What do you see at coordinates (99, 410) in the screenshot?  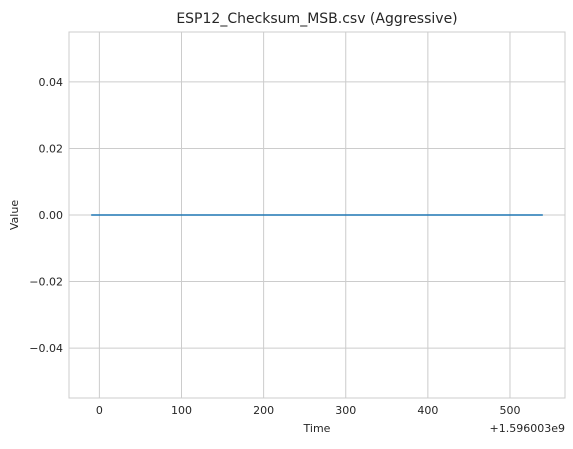 I see `x-tick-label: 0` at bounding box center [99, 410].